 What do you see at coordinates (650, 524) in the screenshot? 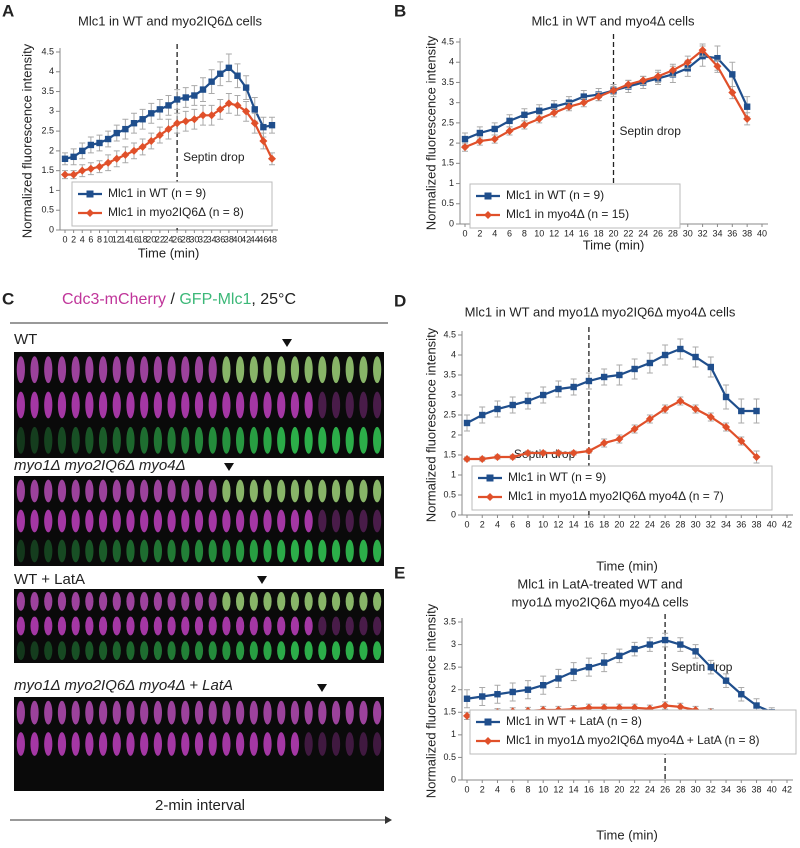
I see `x-tick-label: 24` at bounding box center [650, 524].